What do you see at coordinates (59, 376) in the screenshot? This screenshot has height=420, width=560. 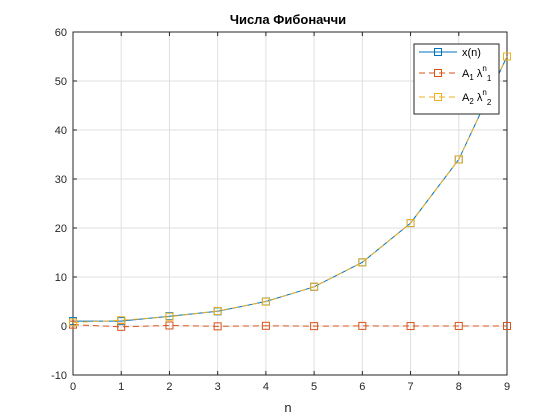 I see `y-tick-label: -10` at bounding box center [59, 376].